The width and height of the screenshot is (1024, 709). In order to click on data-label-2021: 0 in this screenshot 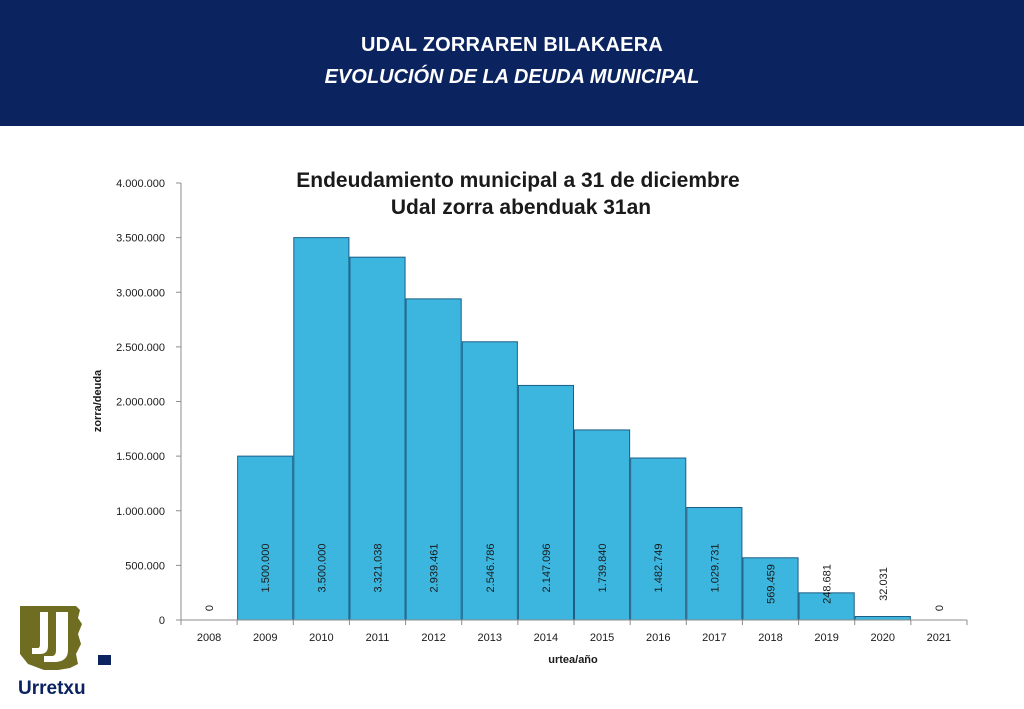, I will do `click(940, 608)`.